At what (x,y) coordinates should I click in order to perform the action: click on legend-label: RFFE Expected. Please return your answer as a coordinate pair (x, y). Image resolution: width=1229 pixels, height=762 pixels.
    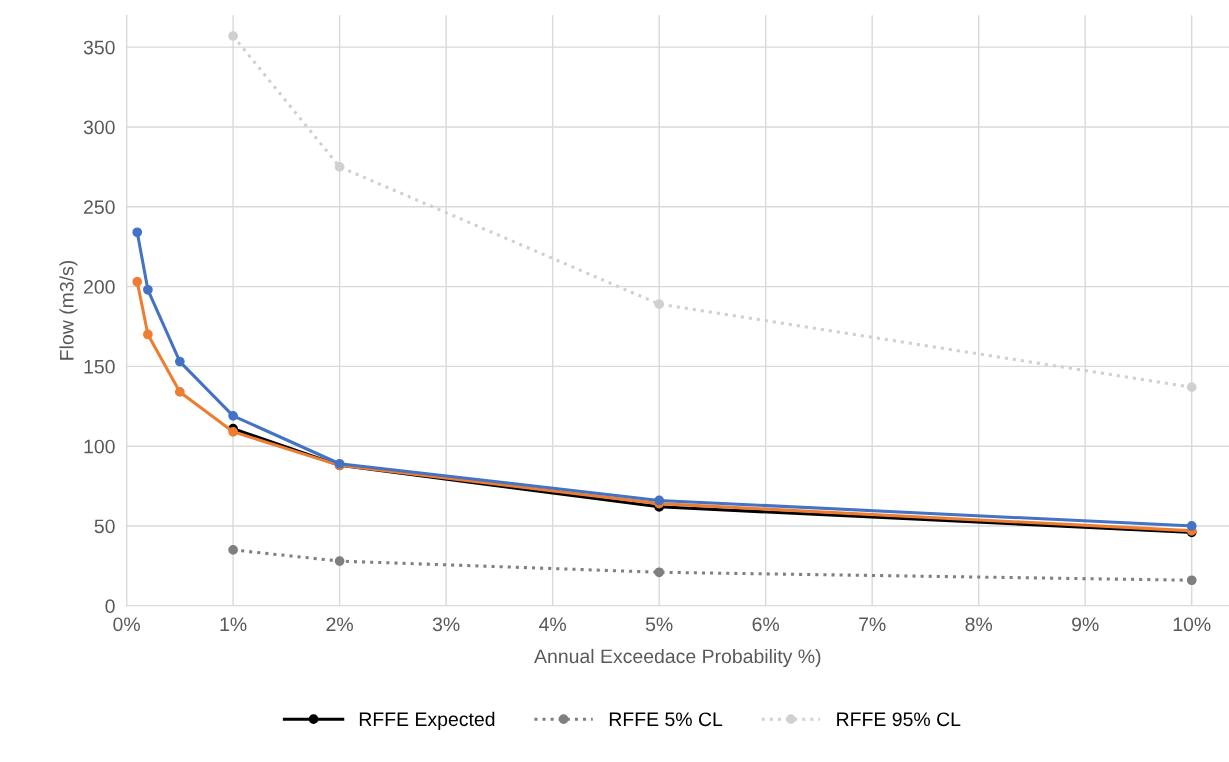
    Looking at the image, I should click on (427, 720).